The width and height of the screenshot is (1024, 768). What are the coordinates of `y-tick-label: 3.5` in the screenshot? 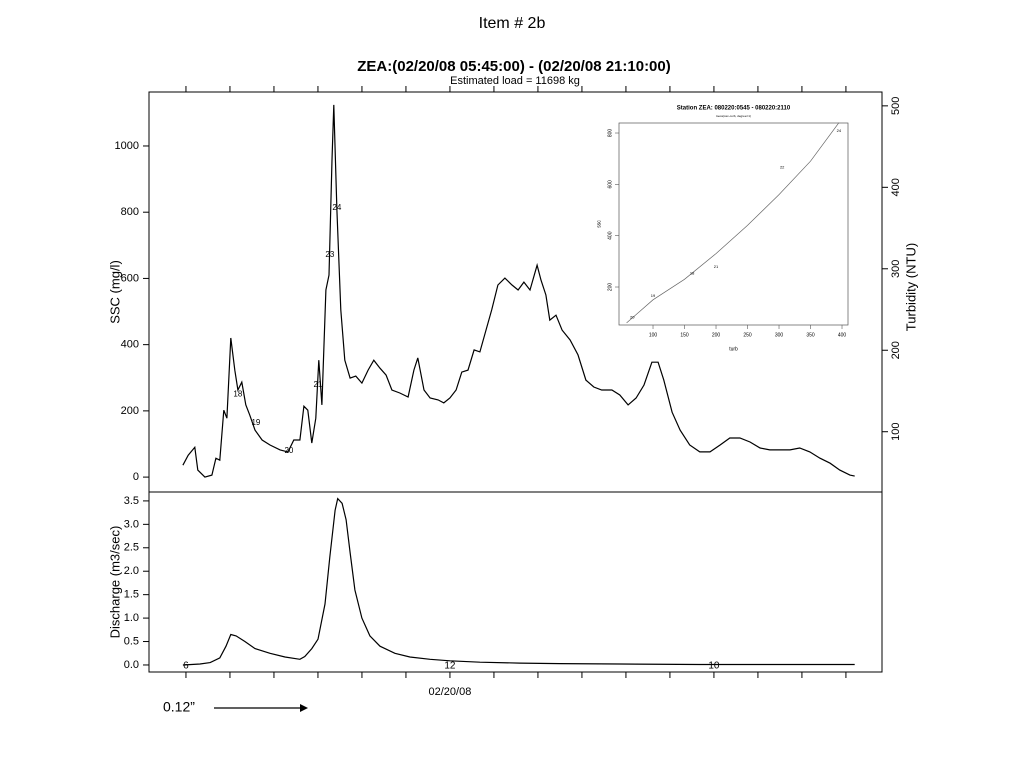 It's located at (131, 501).